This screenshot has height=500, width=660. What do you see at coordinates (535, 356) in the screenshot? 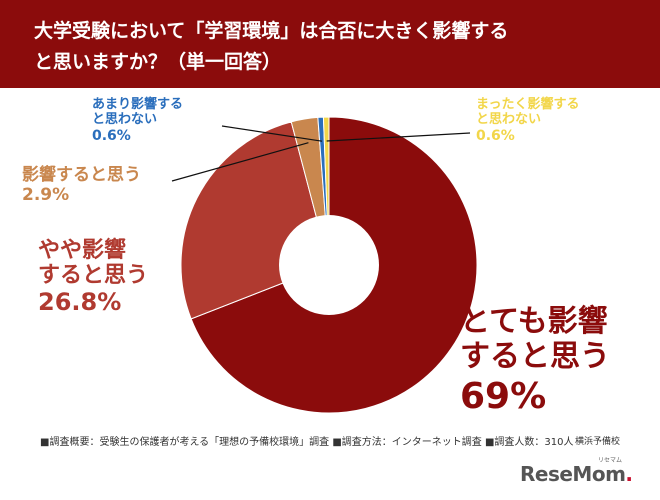
I see `label-very-much-line-2: すると思う` at bounding box center [535, 356].